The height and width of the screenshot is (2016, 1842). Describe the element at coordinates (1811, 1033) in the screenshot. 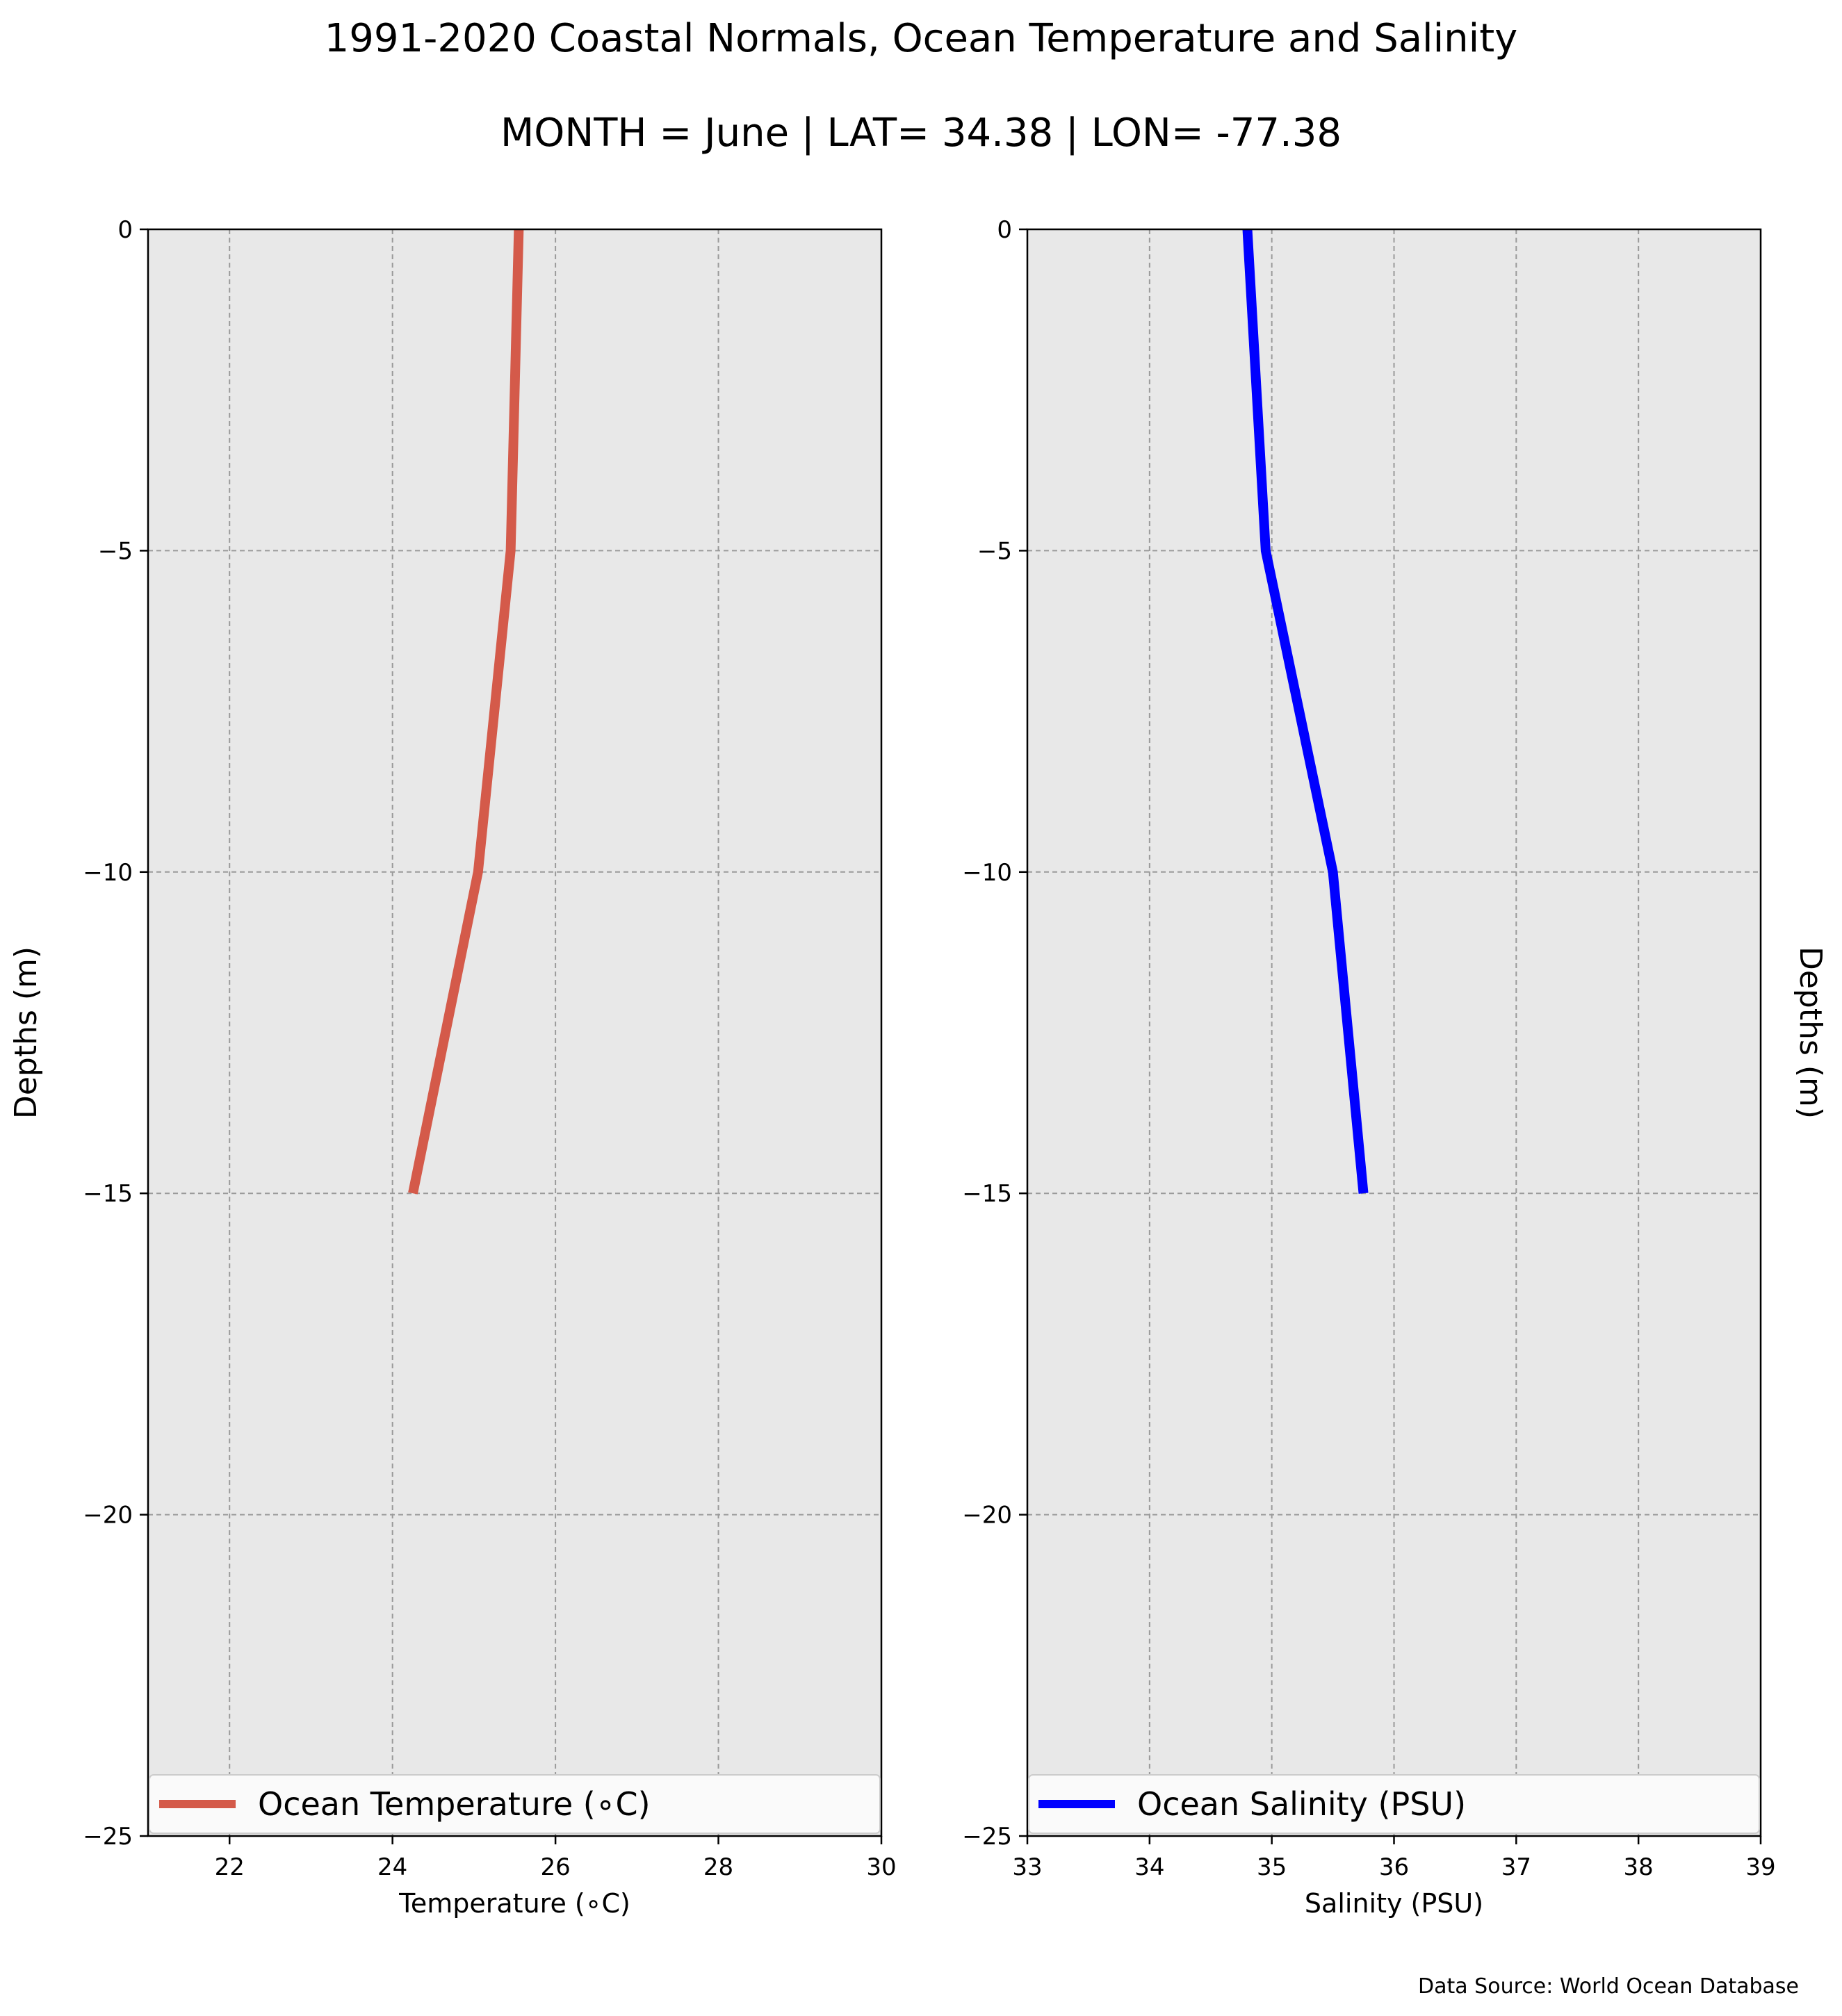

I see `salinity-y-axis-label: Depths (m)` at that location.